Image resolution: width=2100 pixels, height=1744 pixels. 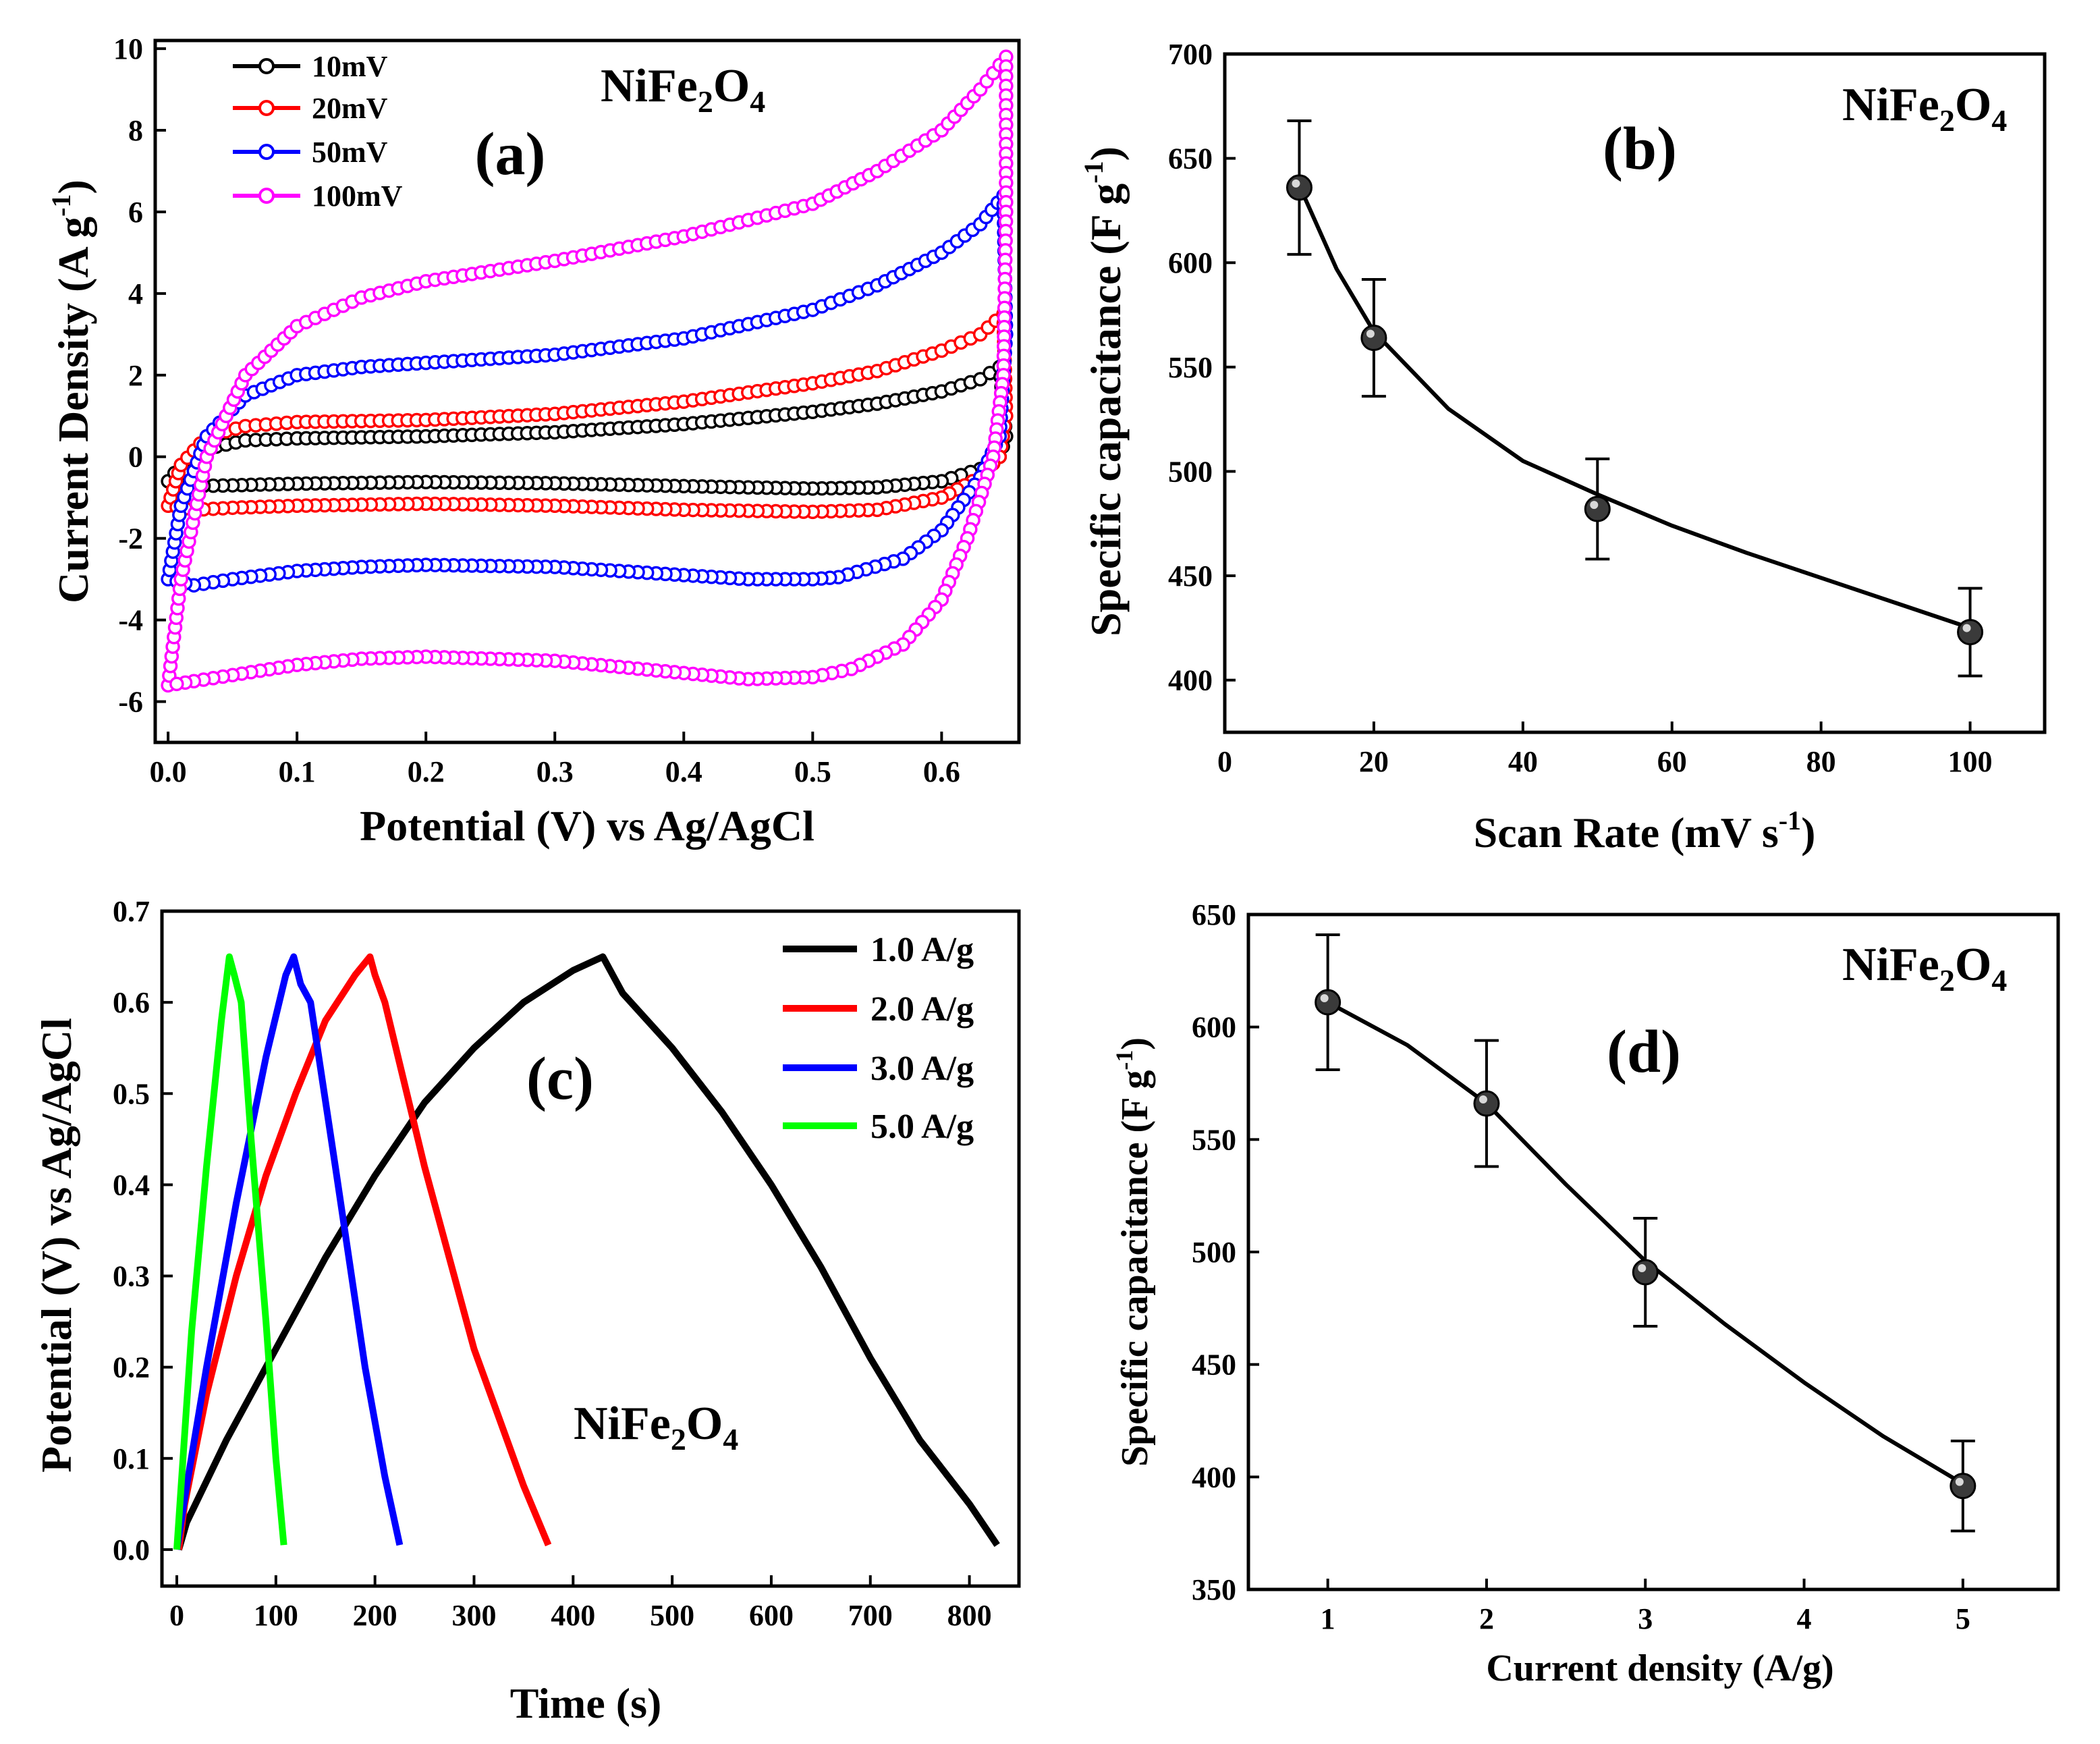 I want to click on panel-c-ytick-label: 0.1, so click(x=131, y=1459).